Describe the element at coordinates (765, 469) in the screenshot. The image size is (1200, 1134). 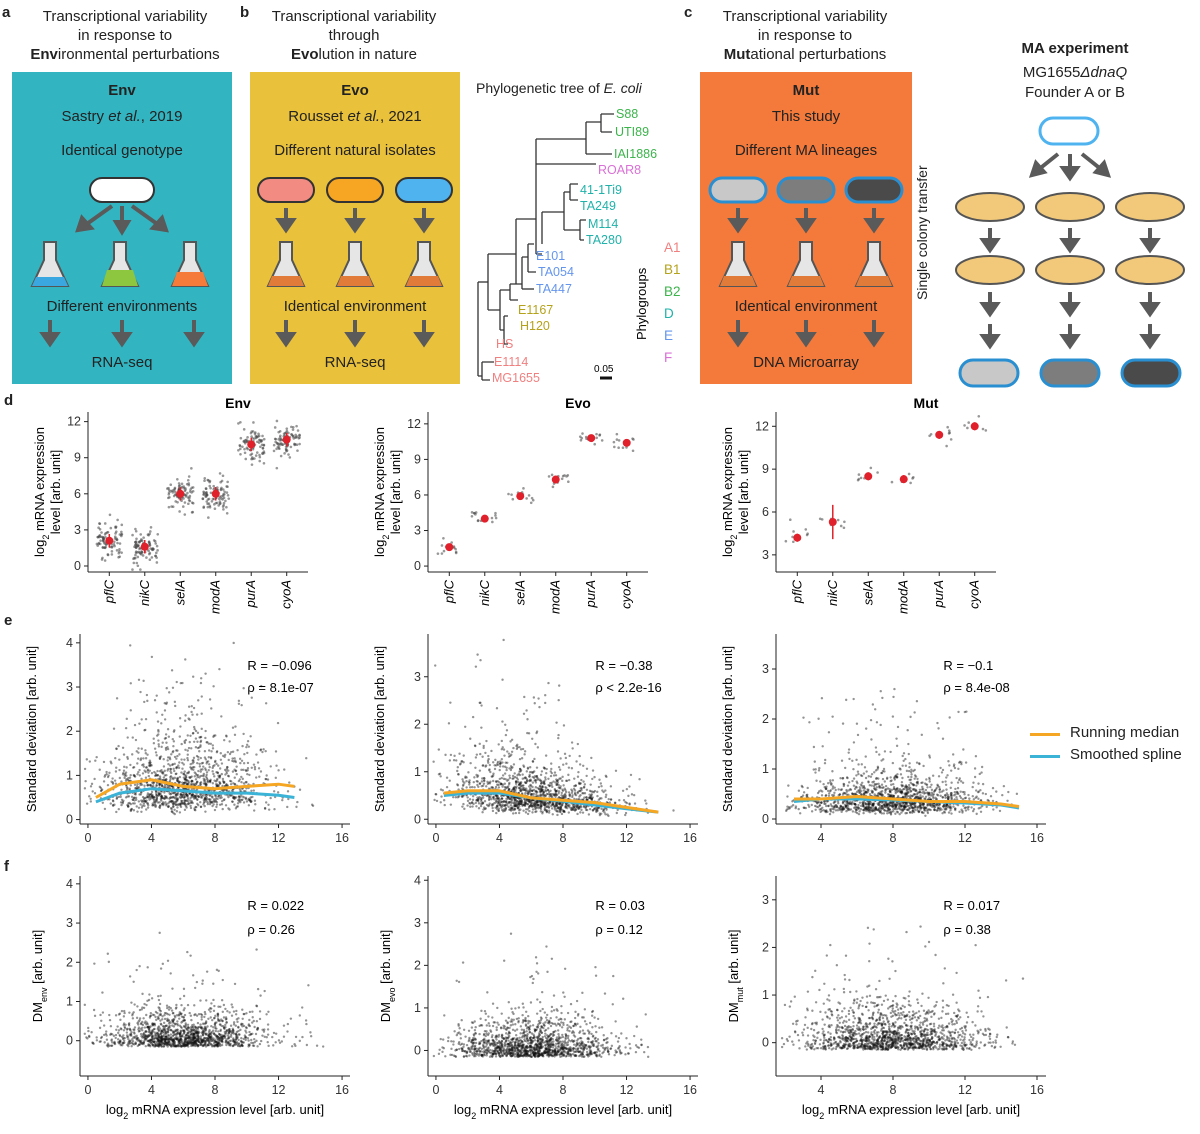
I see `y-tick-label: 9` at that location.